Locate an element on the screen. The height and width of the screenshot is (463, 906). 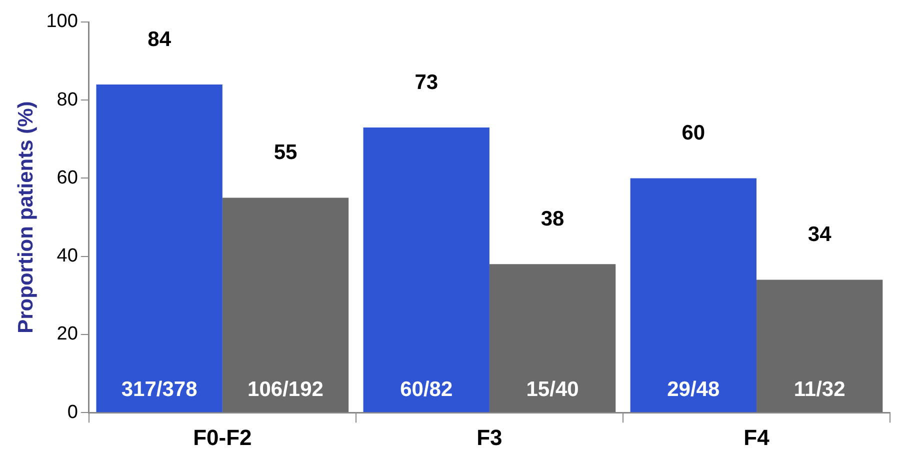
y-tick-label: 40 is located at coordinates (67, 256).